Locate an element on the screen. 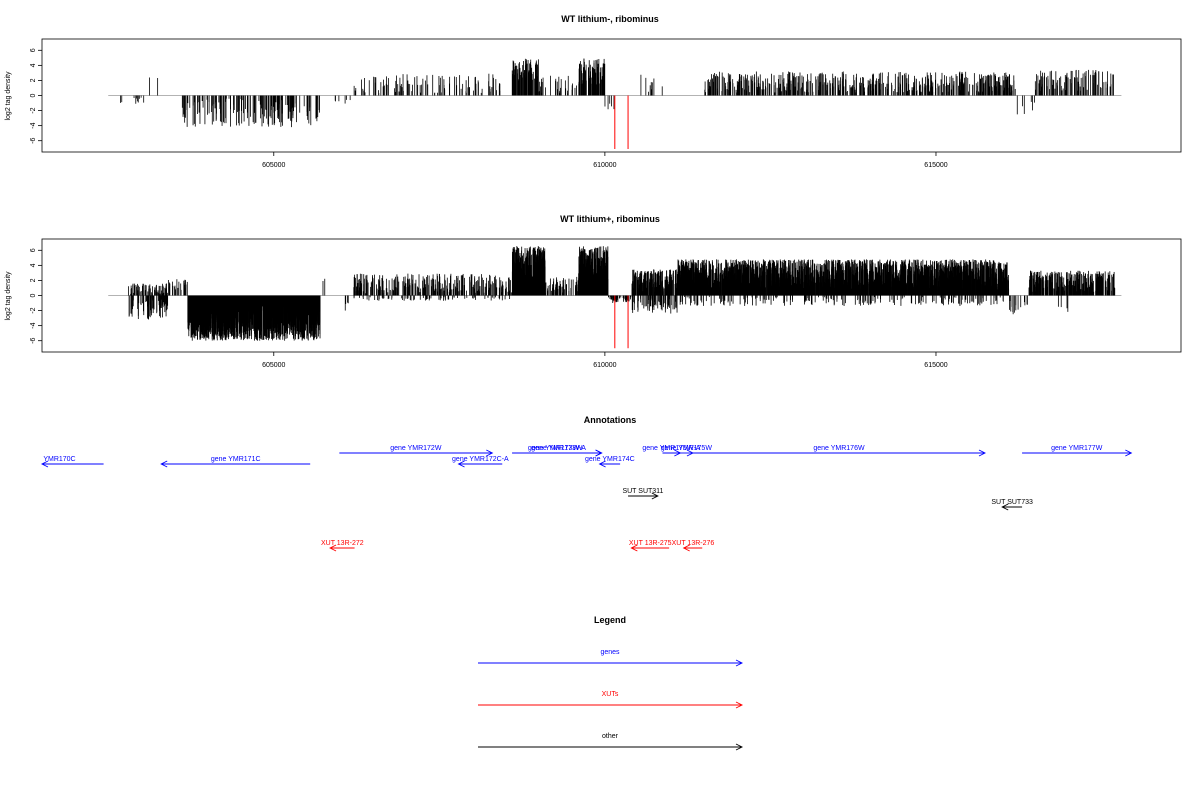  y-tick-label: -6 is located at coordinates (33, 140).